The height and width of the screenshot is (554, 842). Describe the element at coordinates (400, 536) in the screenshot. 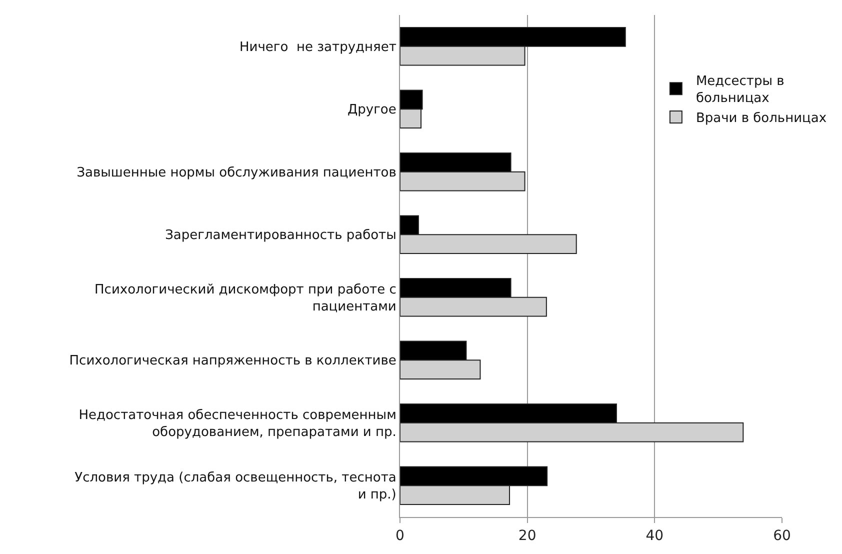

I see `x-tick-label: 0` at that location.